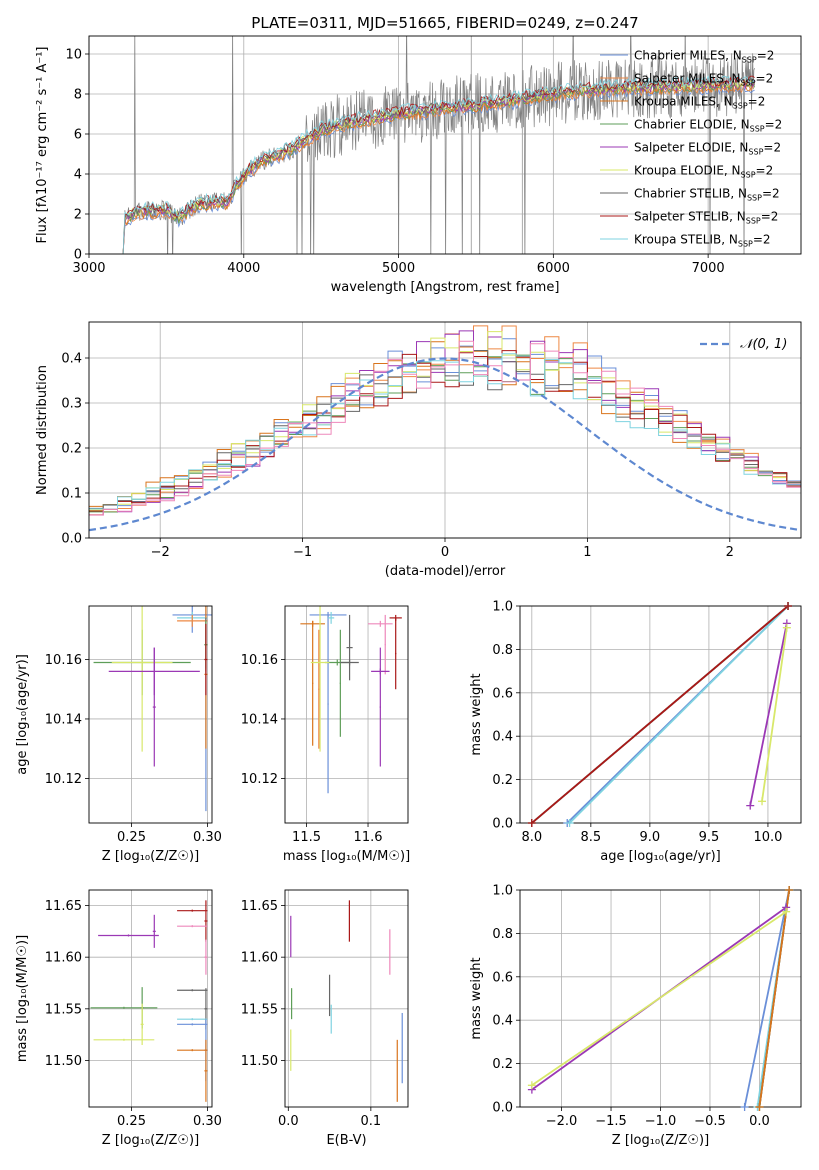 This screenshot has width=819, height=1170. What do you see at coordinates (22, 998) in the screenshot?
I see `y-axis-label: mass [log₁₀(M/M☉)]` at bounding box center [22, 998].